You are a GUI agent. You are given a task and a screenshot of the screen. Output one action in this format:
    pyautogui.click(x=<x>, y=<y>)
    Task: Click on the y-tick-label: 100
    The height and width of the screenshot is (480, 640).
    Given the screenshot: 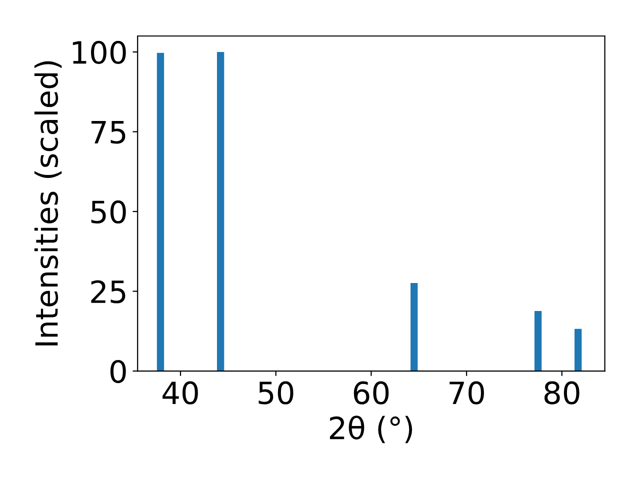 What is the action you would take?
    pyautogui.click(x=99, y=52)
    